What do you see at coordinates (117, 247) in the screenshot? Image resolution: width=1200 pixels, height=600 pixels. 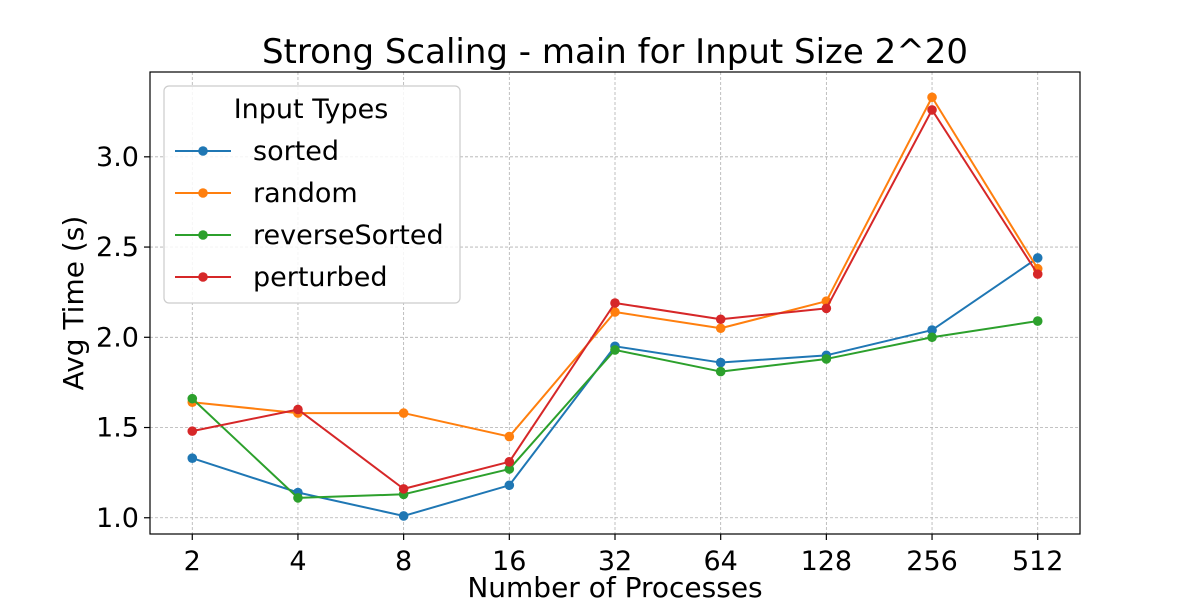 I see `y-tick-label: 2.5` at bounding box center [117, 247].